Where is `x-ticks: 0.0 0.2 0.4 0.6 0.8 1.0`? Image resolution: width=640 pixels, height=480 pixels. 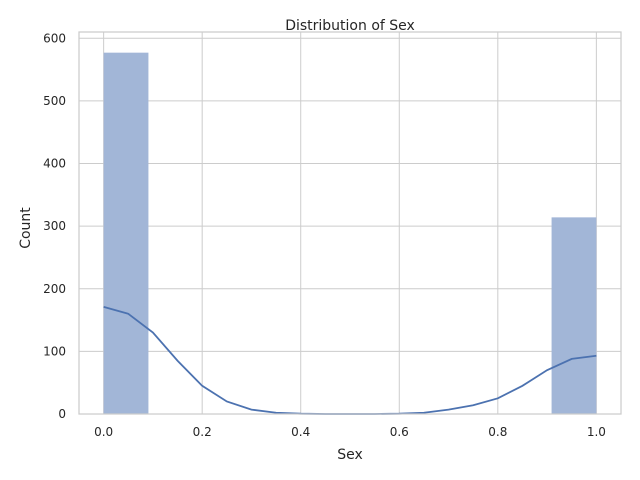
x-ticks: 0.0 0.2 0.4 0.6 0.8 1.0 is located at coordinates (350, 432).